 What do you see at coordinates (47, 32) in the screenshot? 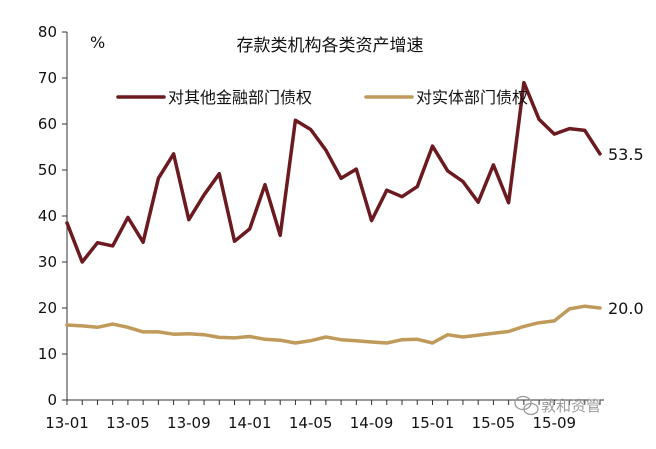
I see `y-tick-label: 80` at bounding box center [47, 32].